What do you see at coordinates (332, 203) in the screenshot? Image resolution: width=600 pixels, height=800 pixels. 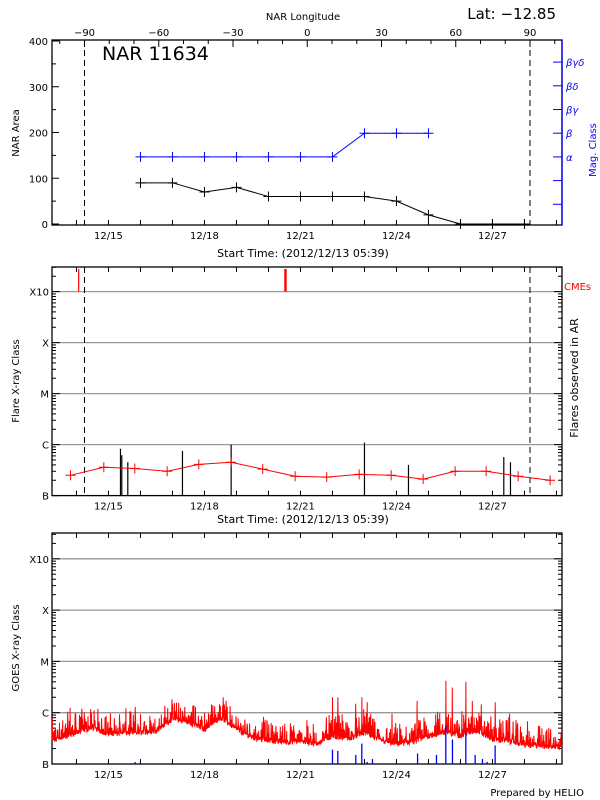 I see `area-line` at bounding box center [332, 203].